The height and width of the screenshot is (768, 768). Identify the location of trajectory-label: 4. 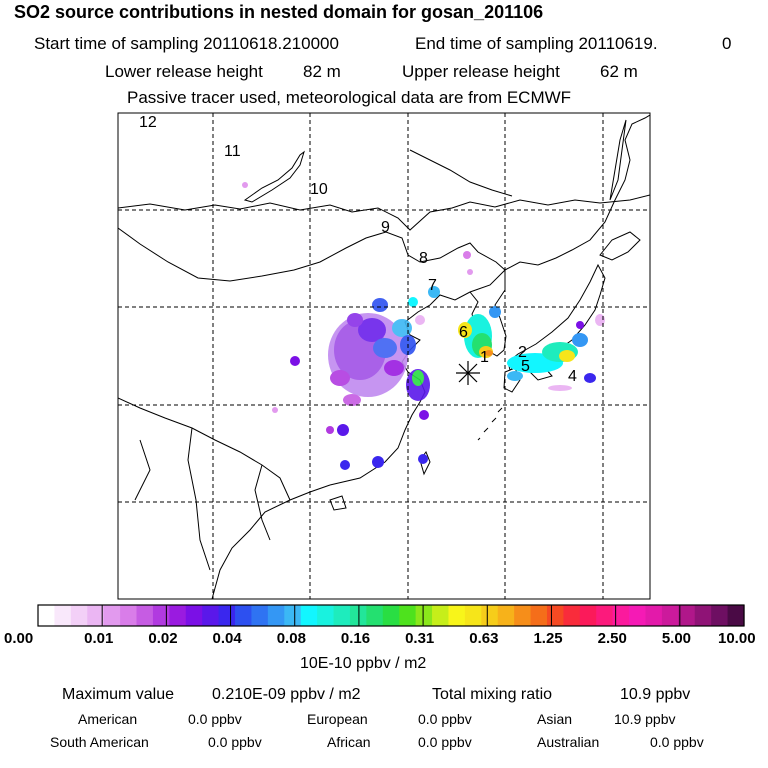
(572, 376).